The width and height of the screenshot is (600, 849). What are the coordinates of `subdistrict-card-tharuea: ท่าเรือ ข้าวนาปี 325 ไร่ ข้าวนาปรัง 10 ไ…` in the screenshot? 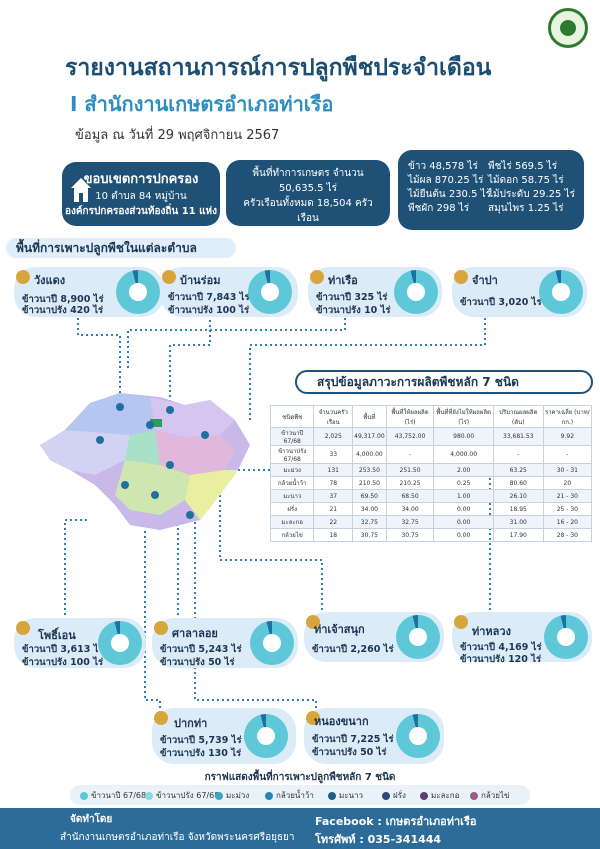 It's located at (375, 292).